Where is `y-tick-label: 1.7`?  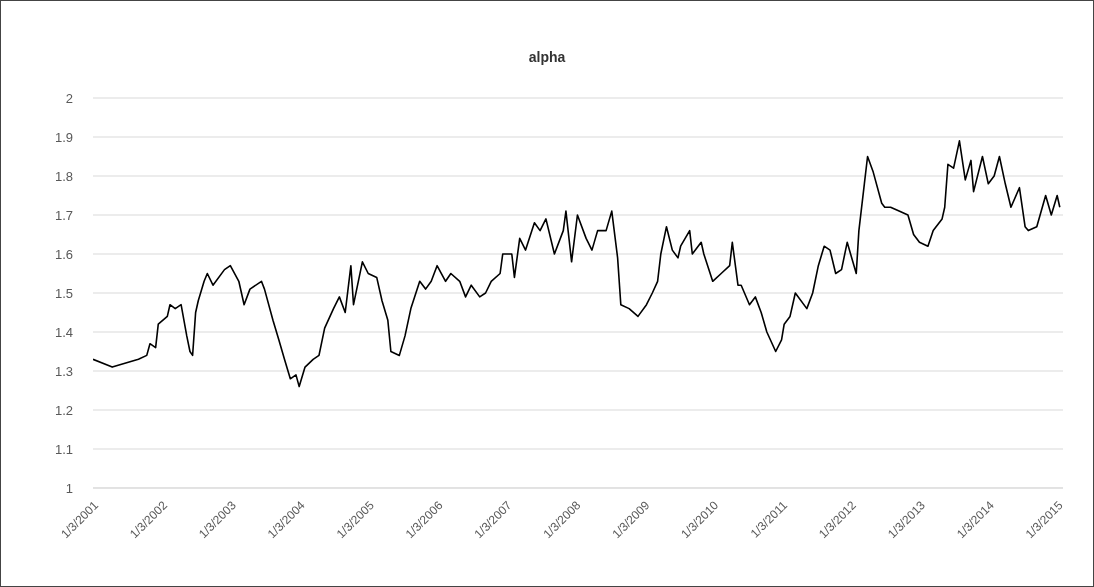
y-tick-label: 1.7 is located at coordinates (63, 215).